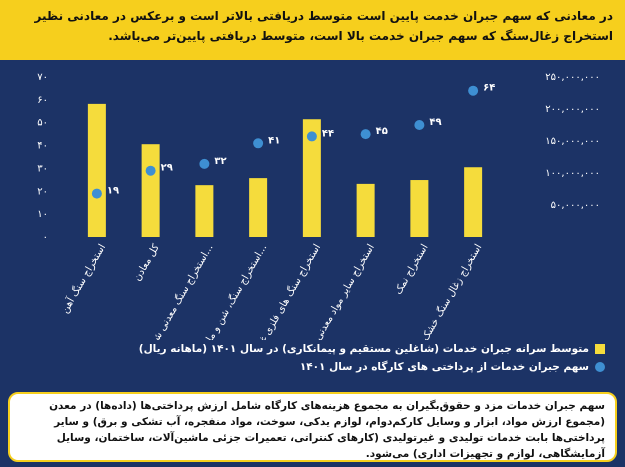  What do you see at coordinates (382, 131) in the screenshot?
I see `data-label: ۴۵` at bounding box center [382, 131].